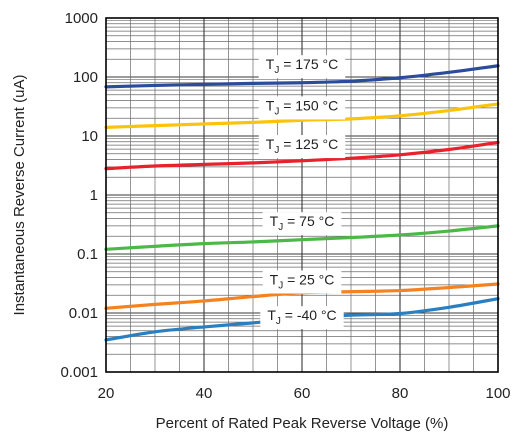 Image resolution: width=515 pixels, height=434 pixels. I want to click on y-tick-label: 1000, so click(81, 18).